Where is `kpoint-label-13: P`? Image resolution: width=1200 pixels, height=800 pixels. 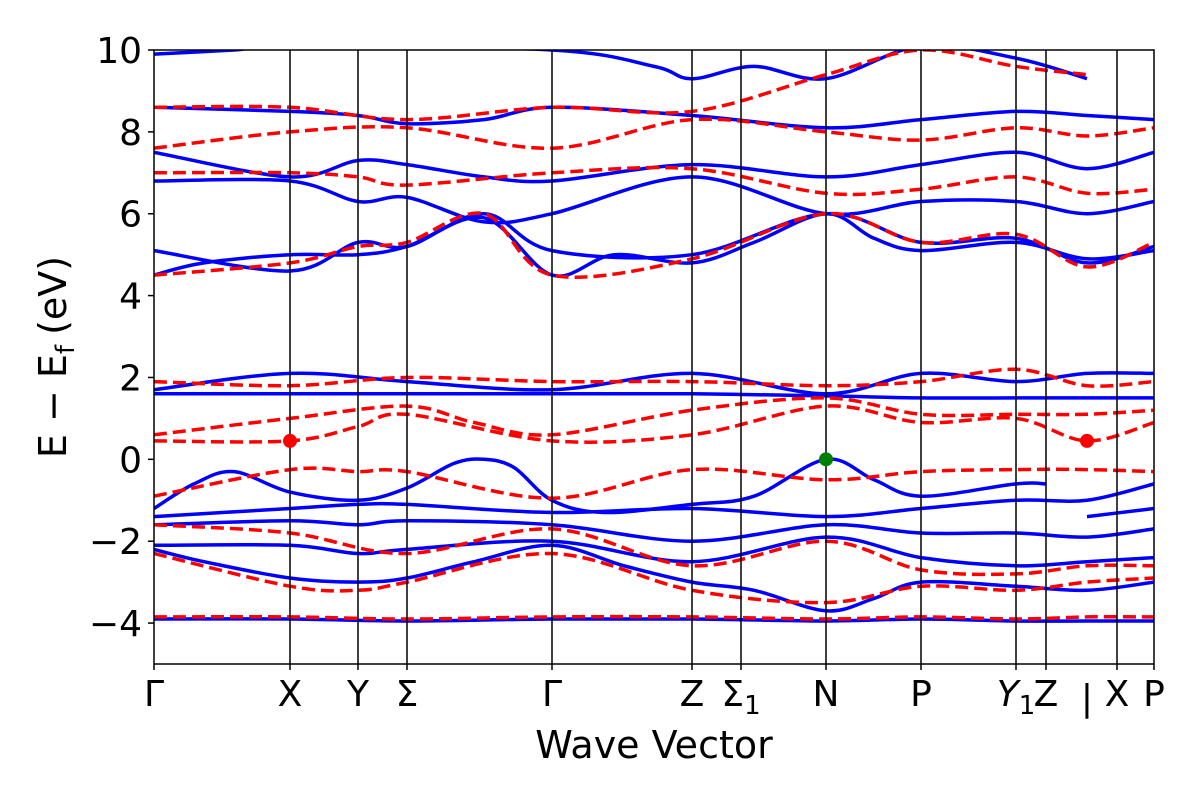
kpoint-label-13: P is located at coordinates (1154, 694).